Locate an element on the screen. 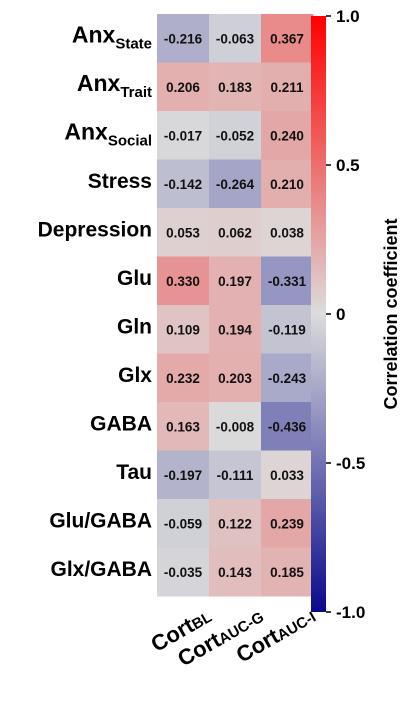  cell-value-label: 0.232 is located at coordinates (183, 378).